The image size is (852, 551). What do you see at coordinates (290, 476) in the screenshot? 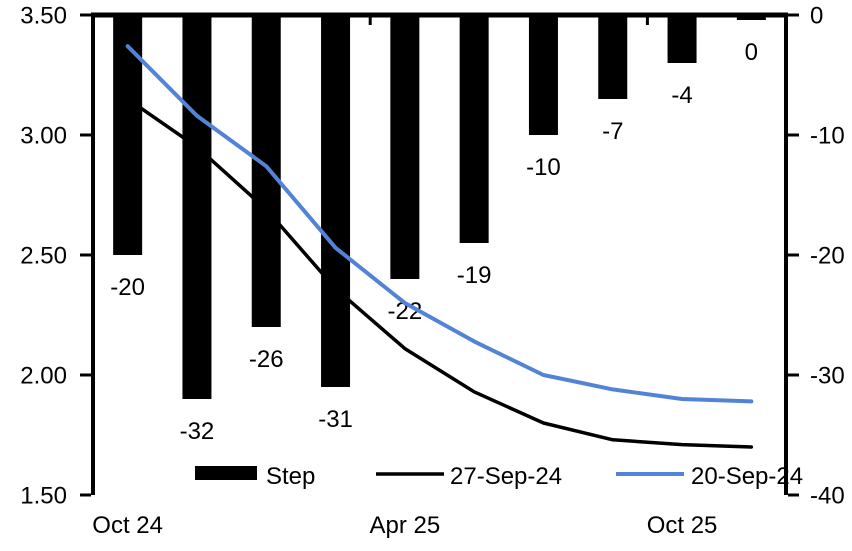
I see `legend-step-label: Step` at bounding box center [290, 476].